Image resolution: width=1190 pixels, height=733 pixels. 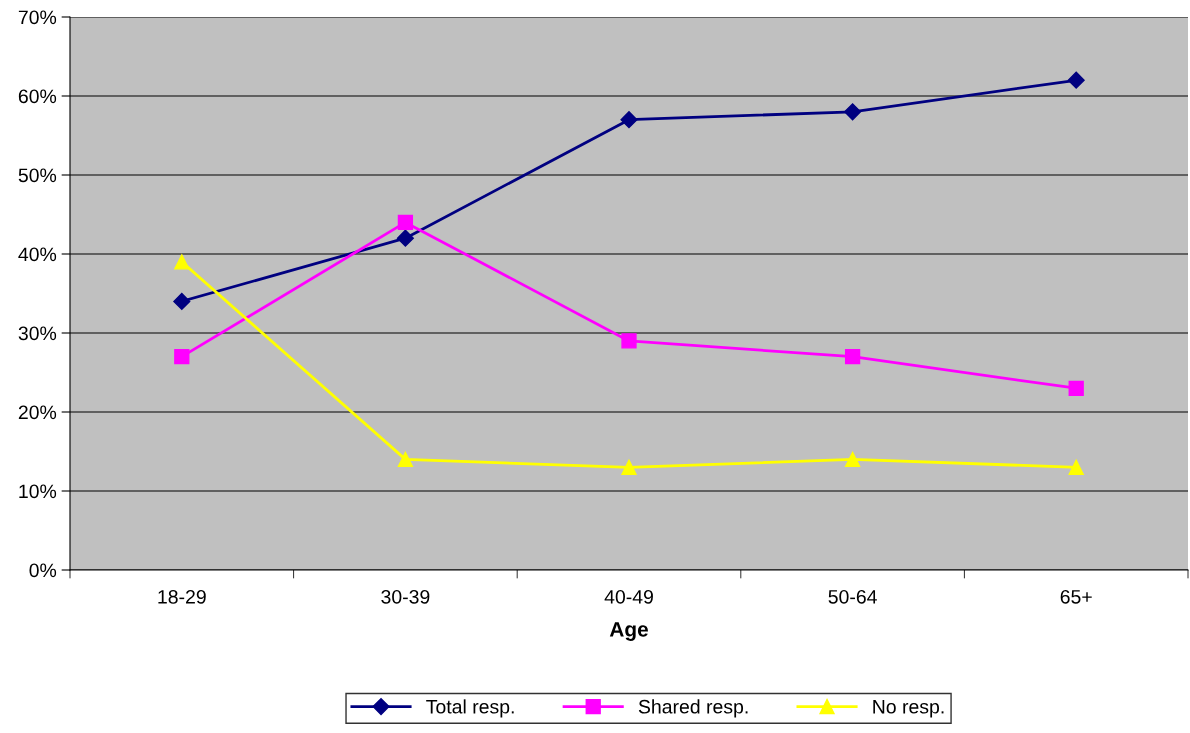 What do you see at coordinates (182, 596) in the screenshot?
I see `x-tick-label: 18-29` at bounding box center [182, 596].